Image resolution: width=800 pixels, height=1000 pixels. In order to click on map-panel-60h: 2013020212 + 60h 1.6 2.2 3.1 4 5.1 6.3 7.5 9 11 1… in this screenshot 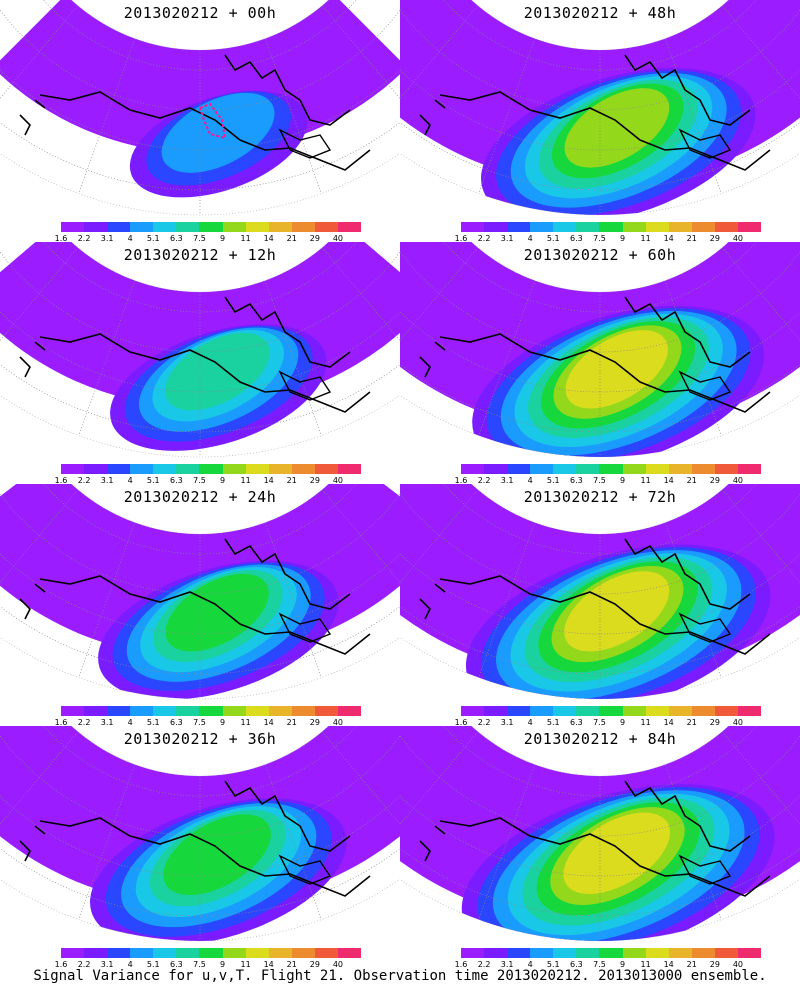, I will do `click(600, 363)`.